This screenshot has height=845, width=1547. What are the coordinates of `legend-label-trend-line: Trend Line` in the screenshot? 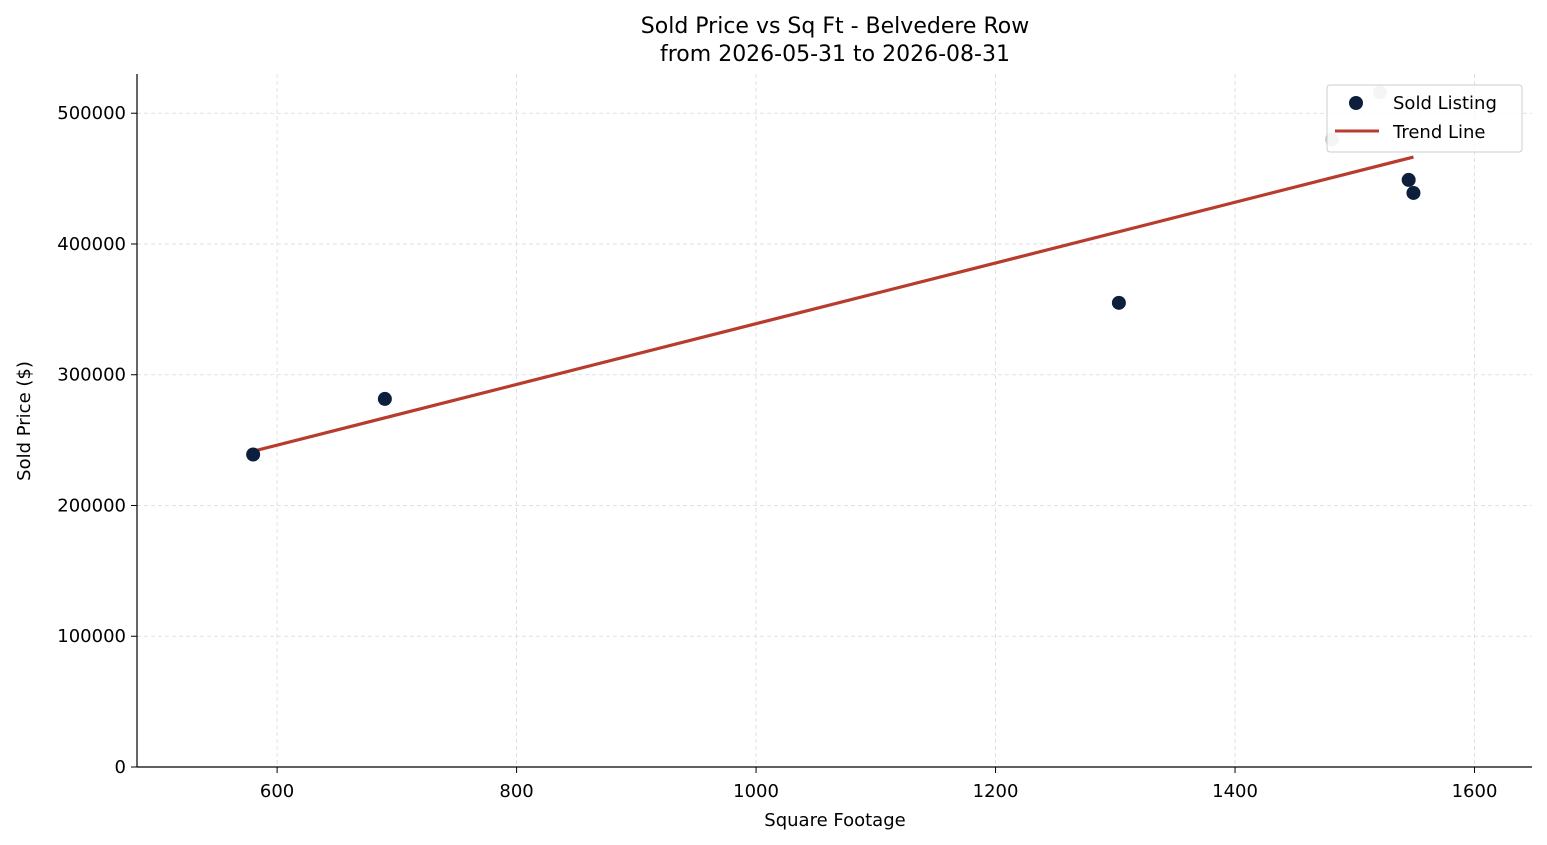 It's located at (1439, 132).